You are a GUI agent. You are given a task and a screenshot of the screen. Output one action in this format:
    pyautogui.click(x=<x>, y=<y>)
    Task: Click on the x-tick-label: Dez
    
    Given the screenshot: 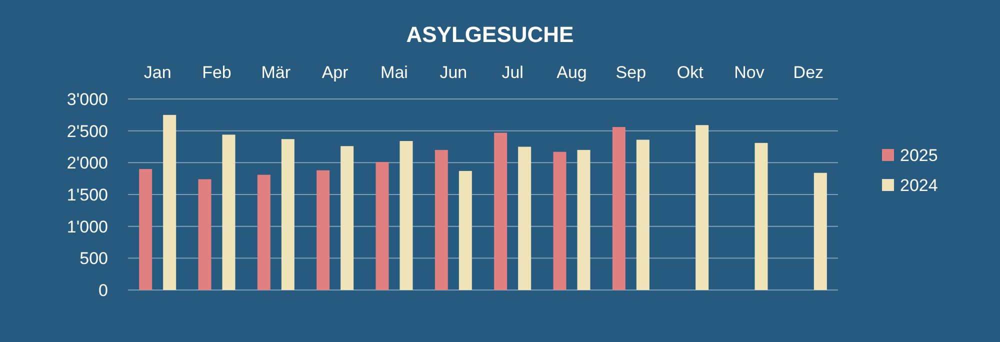 What is the action you would take?
    pyautogui.click(x=808, y=72)
    